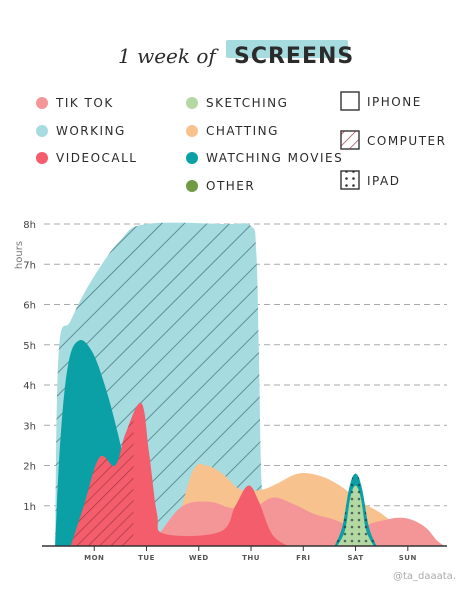 Image resolution: width=474 pixels, height=592 pixels. I want to click on iphone-swatch-icon, so click(350, 101).